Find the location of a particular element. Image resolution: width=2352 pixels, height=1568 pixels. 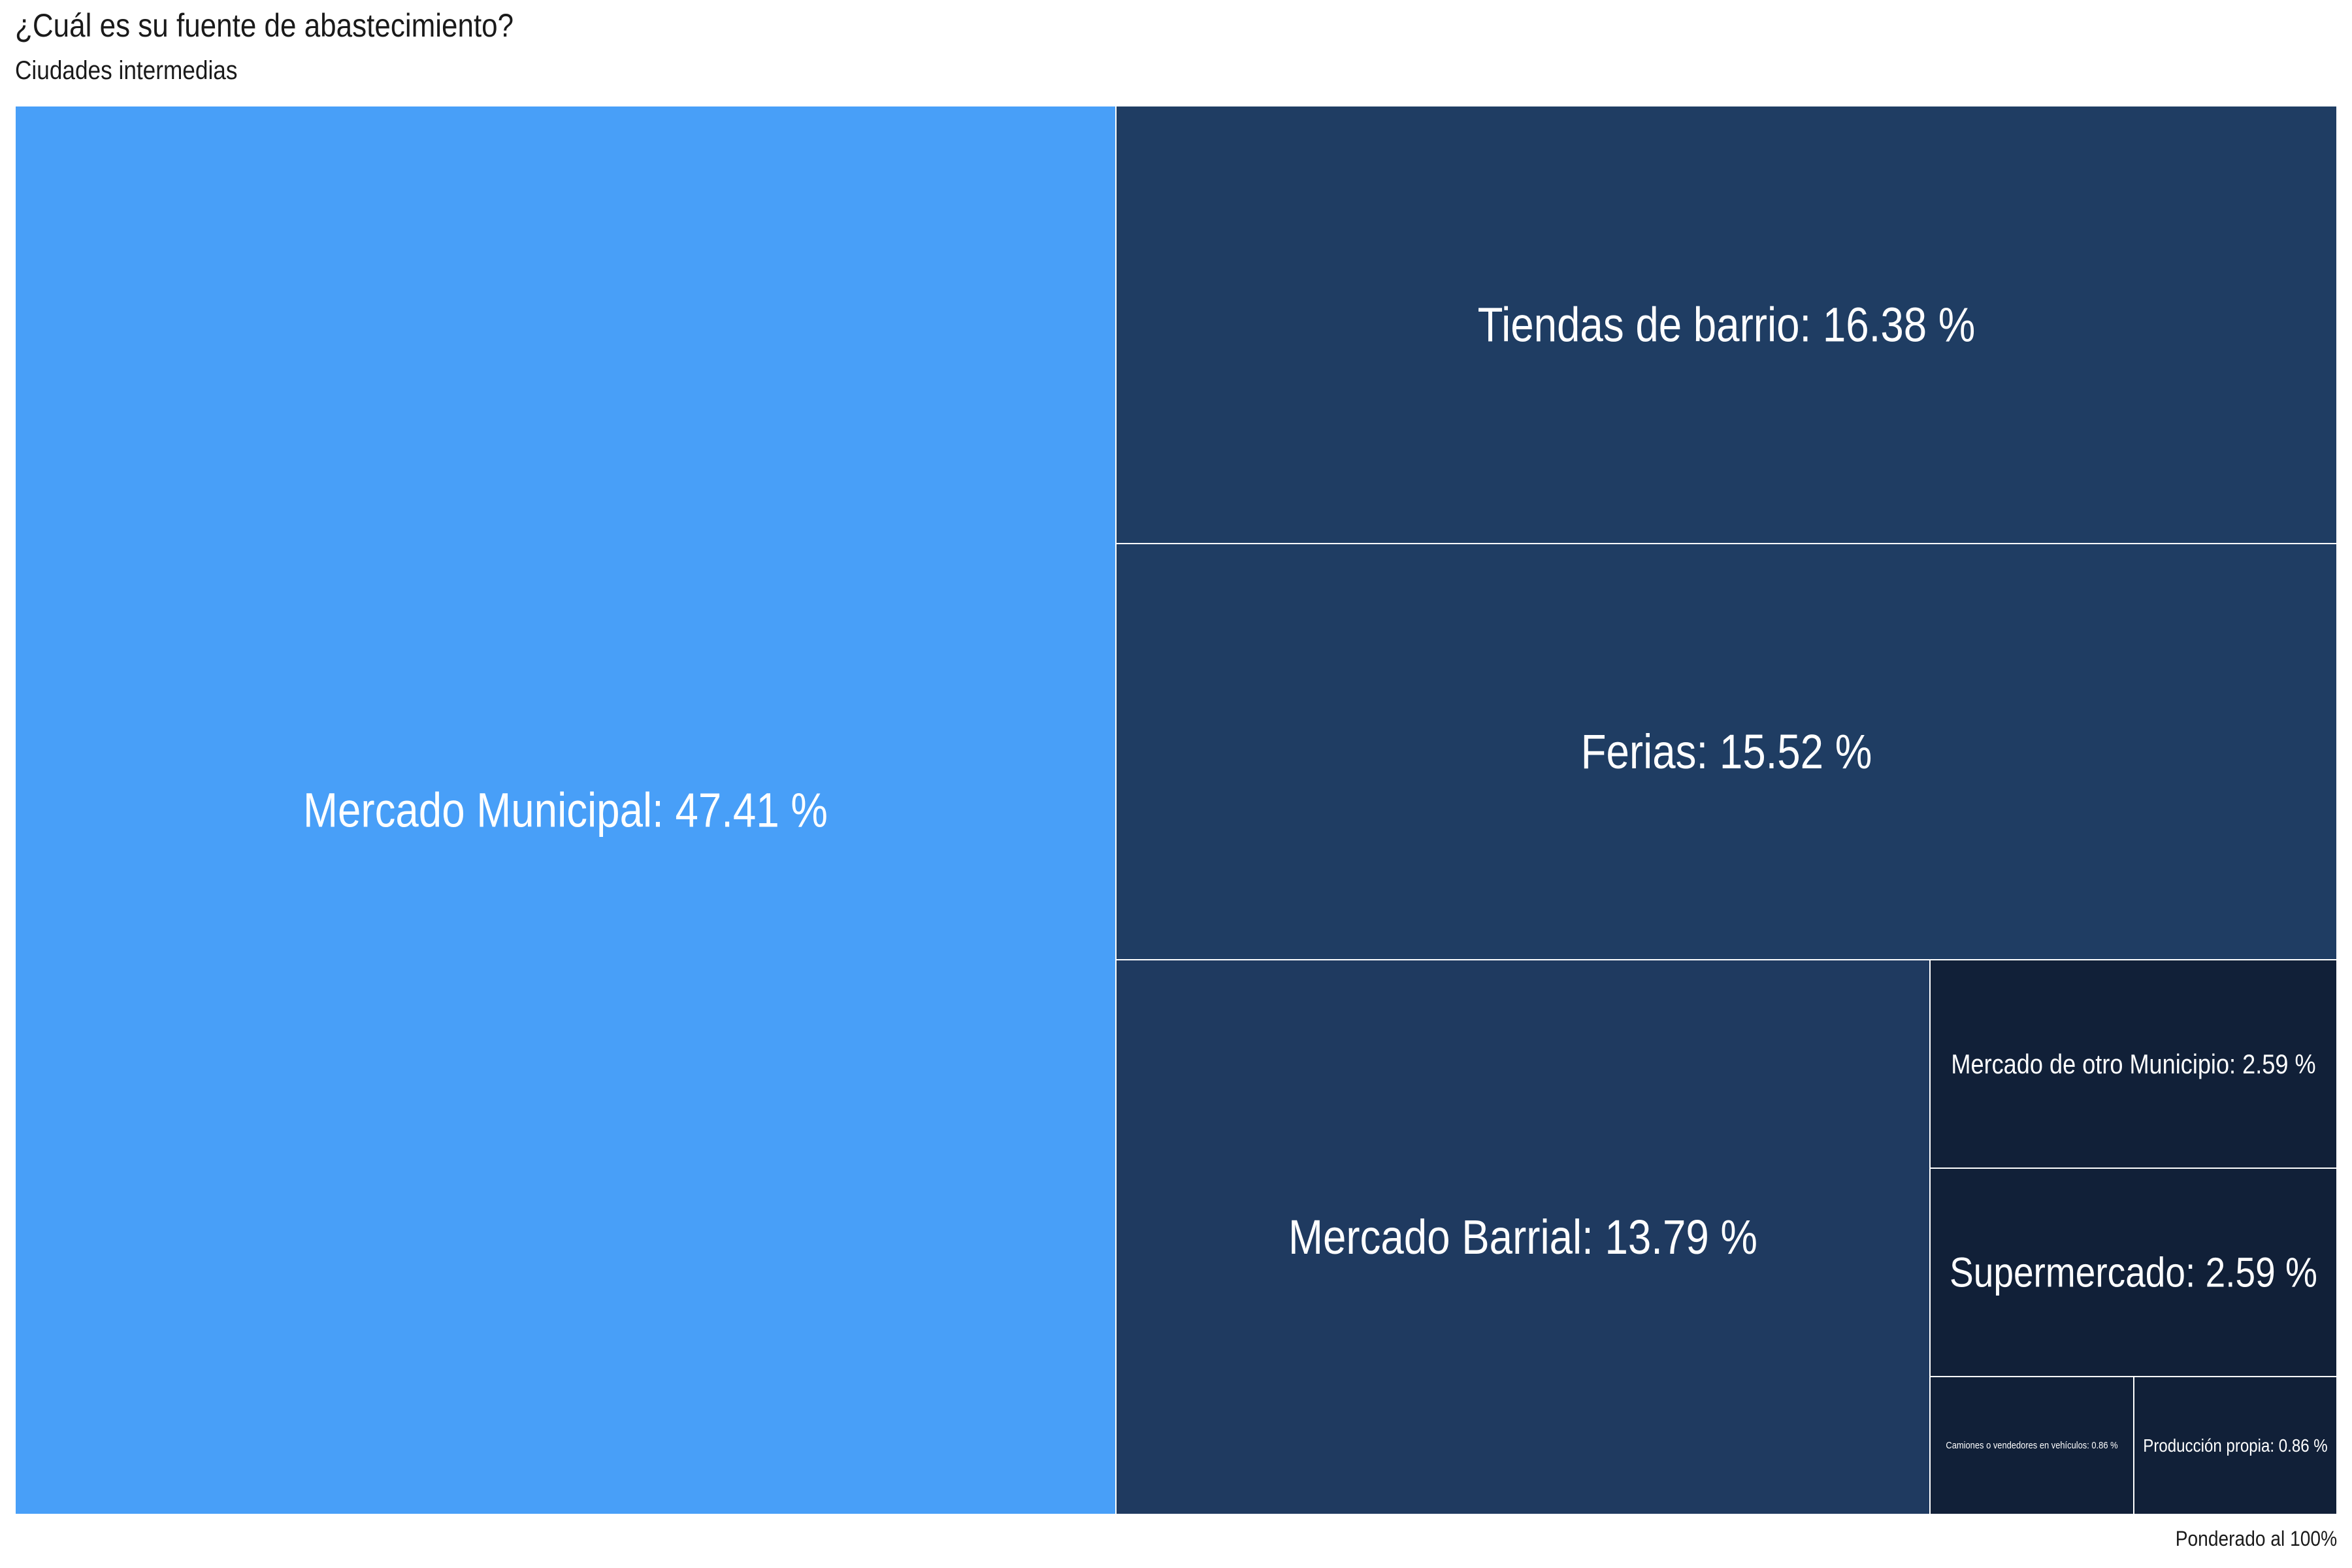

treemap-label: Mercado de otro Municipio: 2.59 % is located at coordinates (2133, 1064).